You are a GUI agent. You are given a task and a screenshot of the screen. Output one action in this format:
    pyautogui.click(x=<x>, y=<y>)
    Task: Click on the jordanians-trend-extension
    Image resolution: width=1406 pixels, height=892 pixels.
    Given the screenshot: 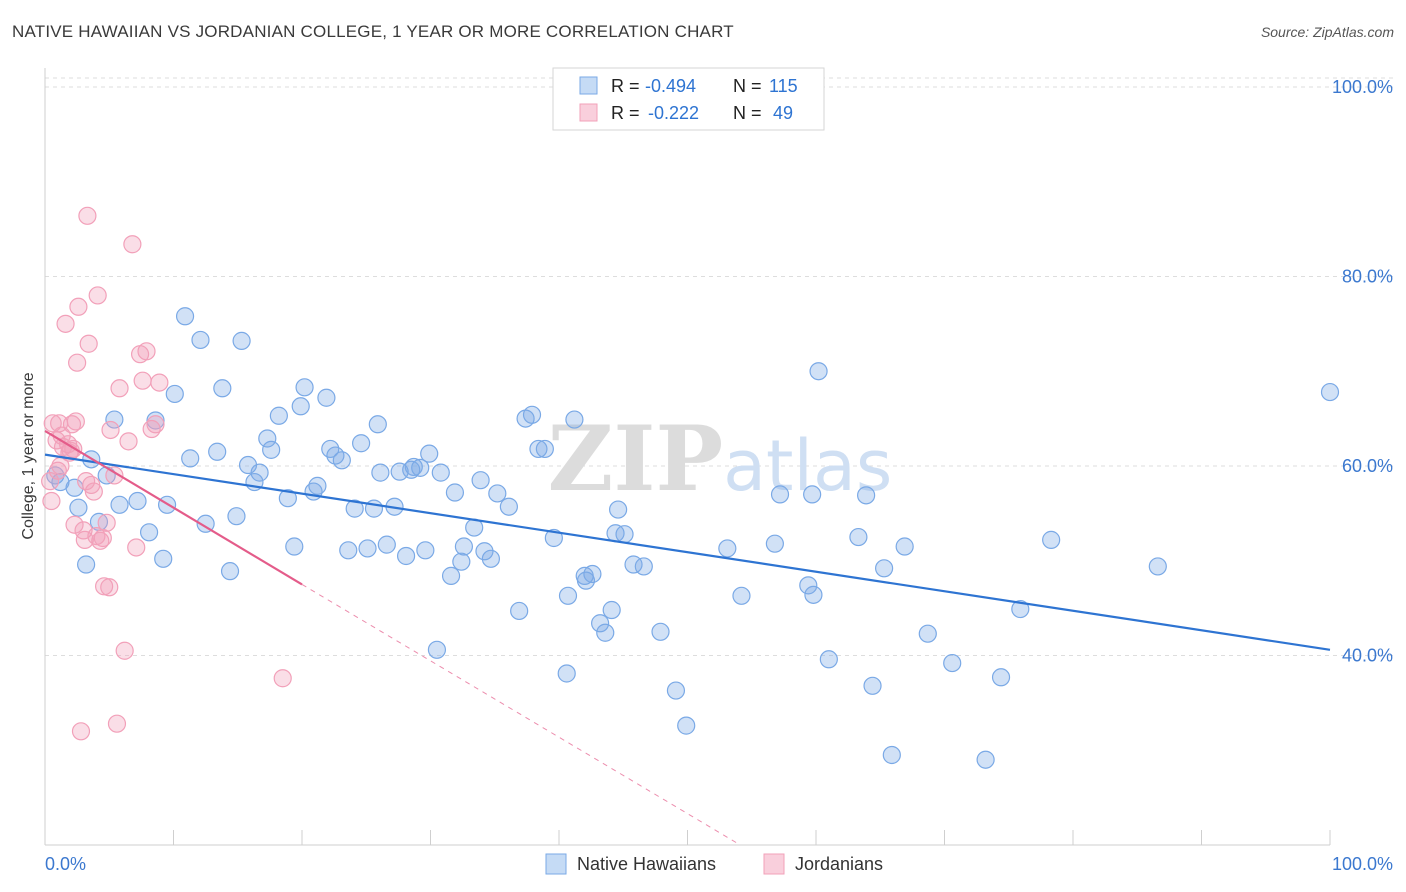 What is the action you would take?
    pyautogui.click(x=521, y=714)
    